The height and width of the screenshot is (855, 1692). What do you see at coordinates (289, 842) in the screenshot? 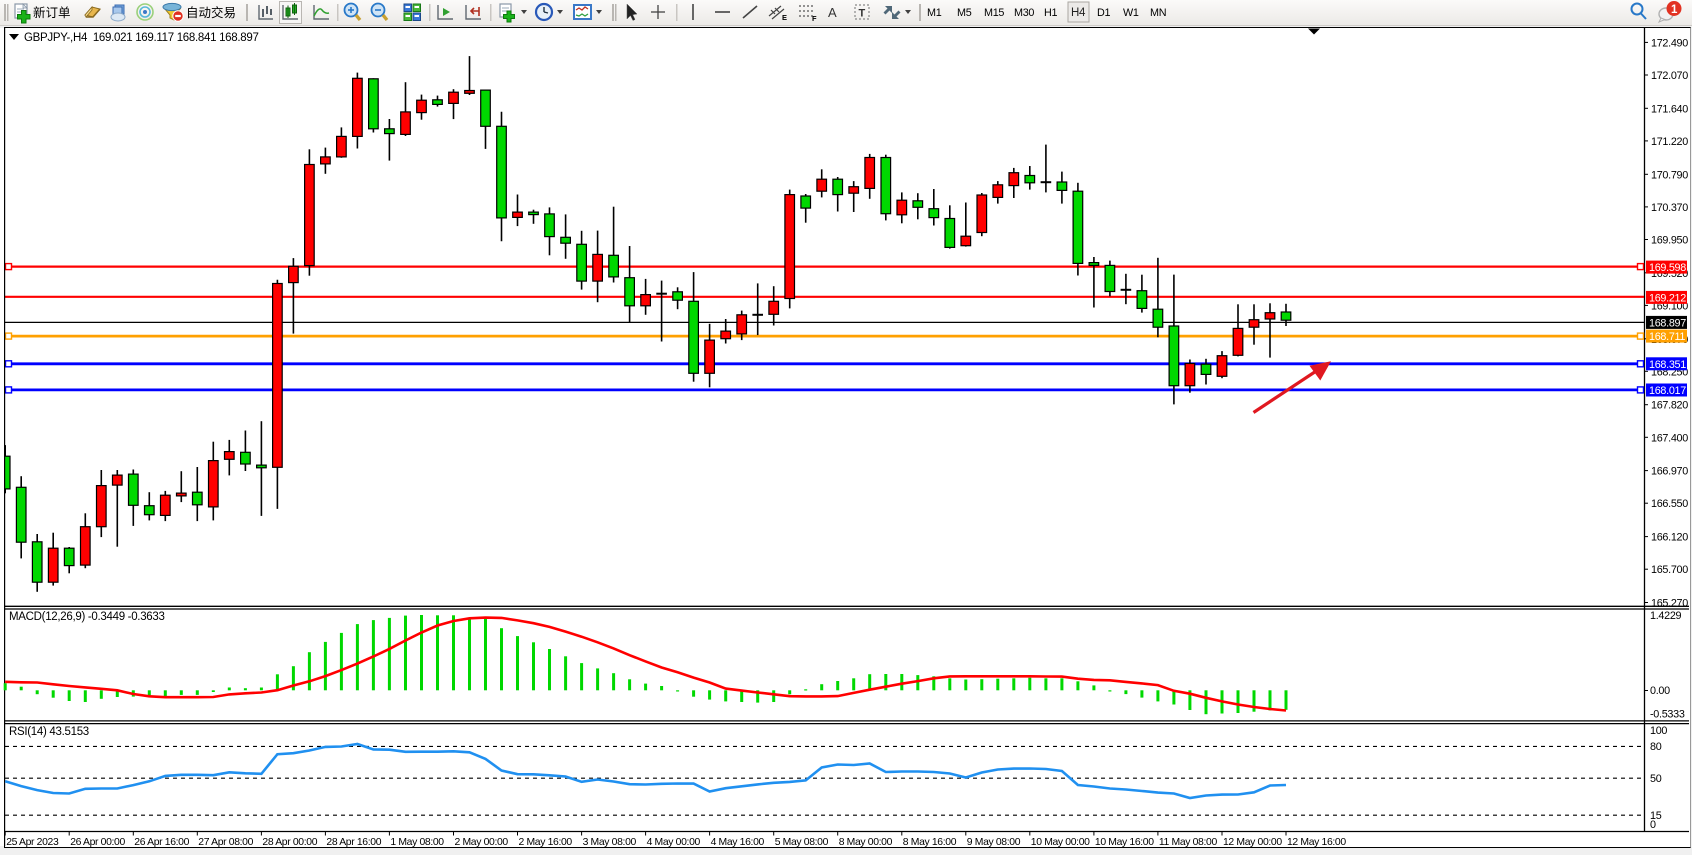
I see `svg-text: 28 Apr 00:00` at bounding box center [289, 842].